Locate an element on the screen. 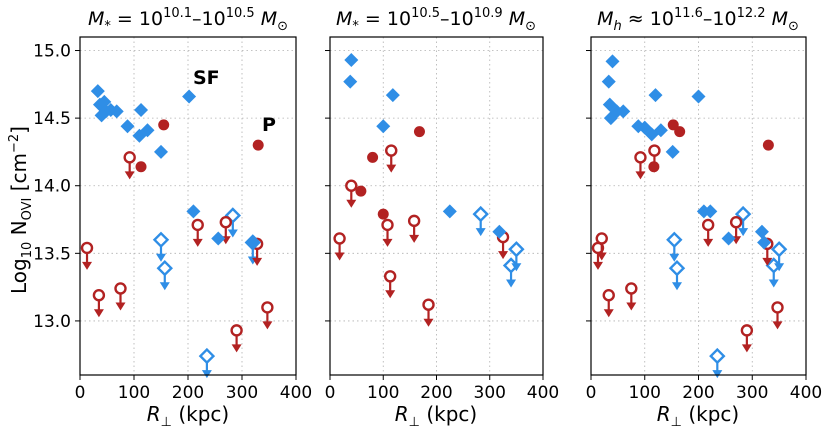  y-axis-label: Log10 NOVI [cm−2] is located at coordinates (21, 210).